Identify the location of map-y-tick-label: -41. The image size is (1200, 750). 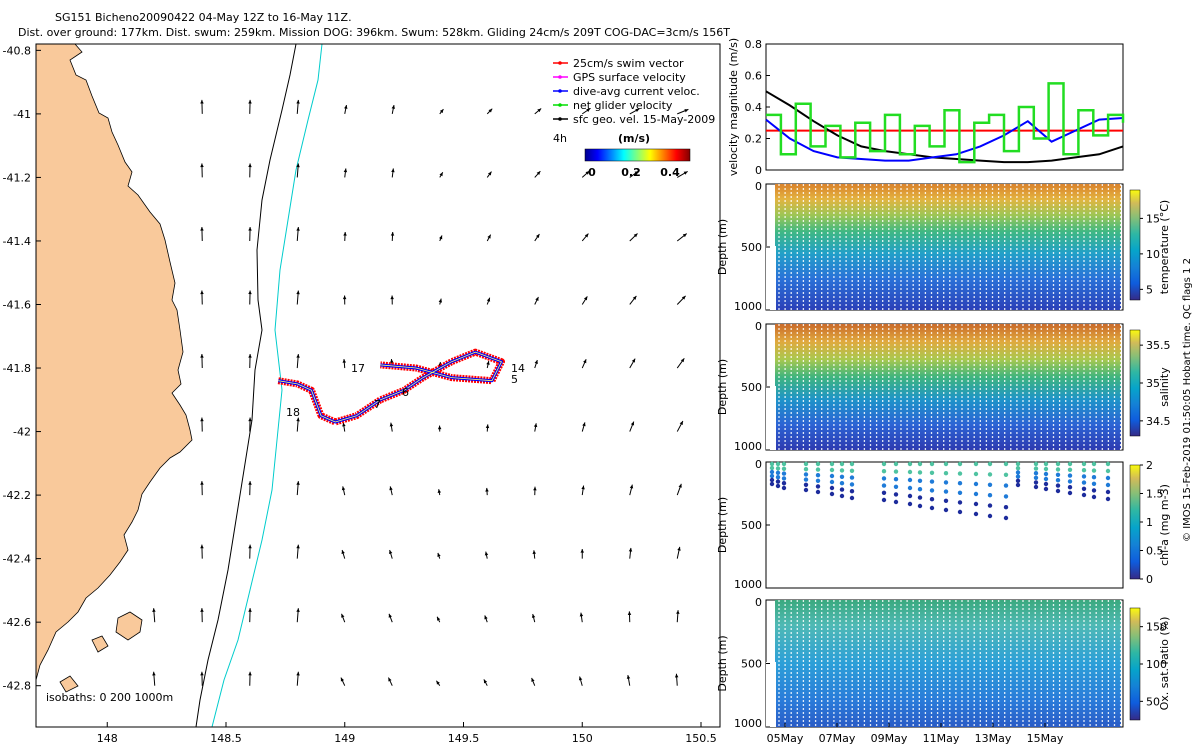
(22, 114).